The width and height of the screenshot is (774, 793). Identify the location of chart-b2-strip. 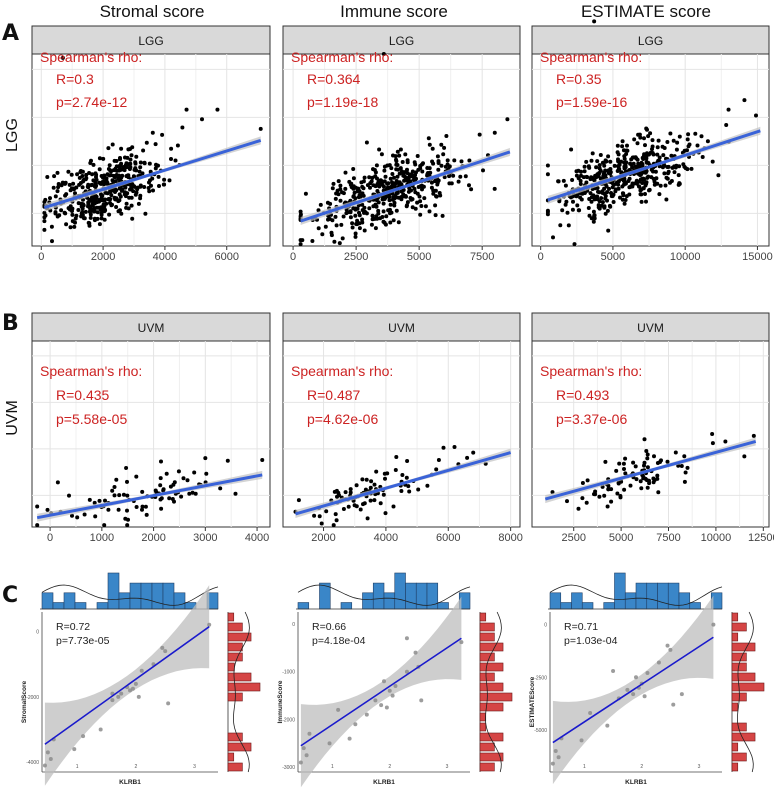
(401, 327).